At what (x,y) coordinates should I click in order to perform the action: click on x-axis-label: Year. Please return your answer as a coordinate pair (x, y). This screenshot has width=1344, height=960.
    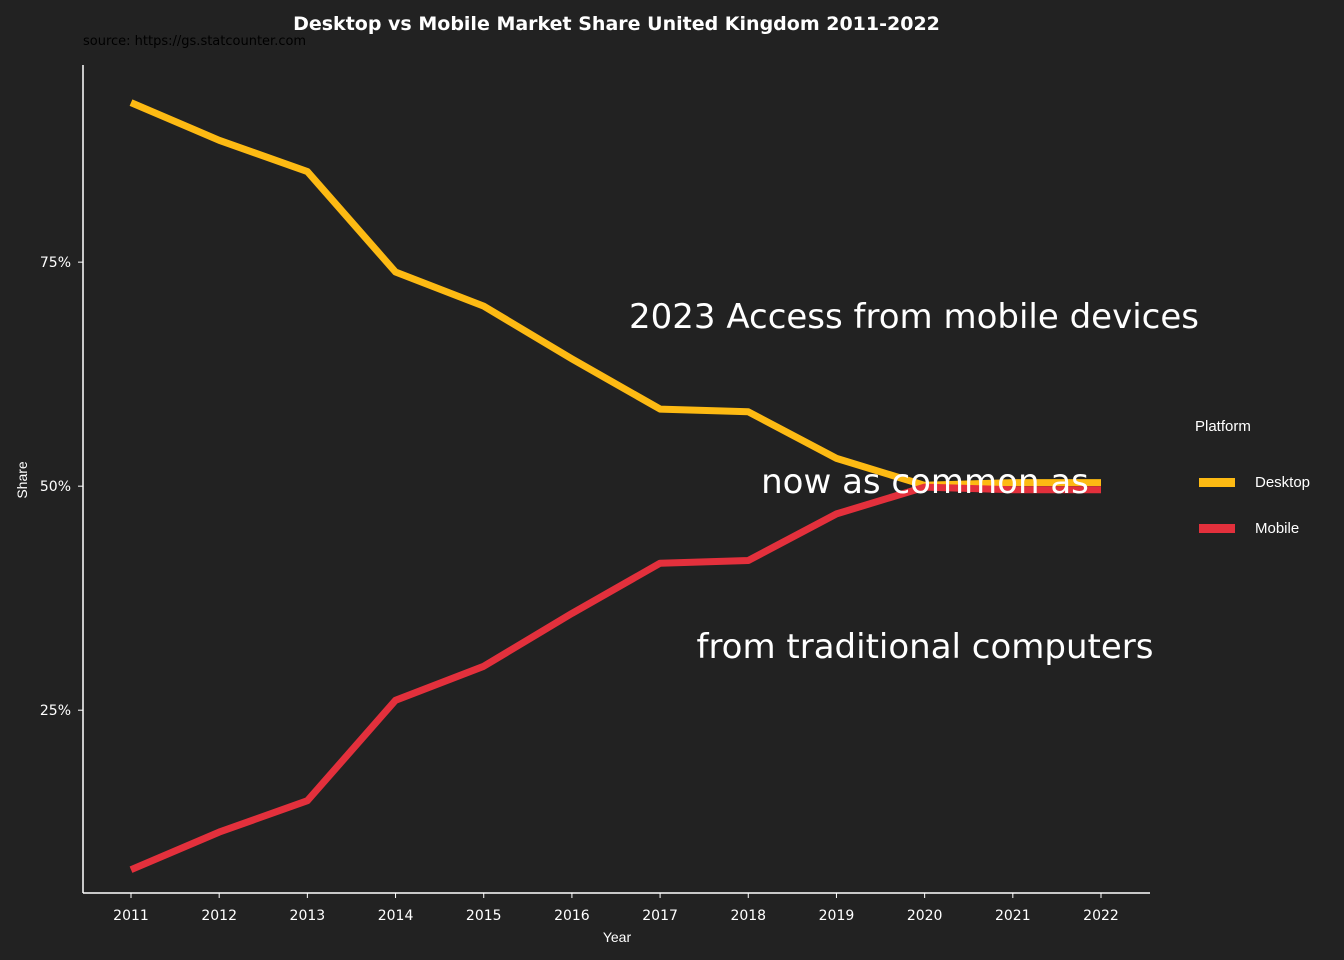
    Looking at the image, I should click on (617, 937).